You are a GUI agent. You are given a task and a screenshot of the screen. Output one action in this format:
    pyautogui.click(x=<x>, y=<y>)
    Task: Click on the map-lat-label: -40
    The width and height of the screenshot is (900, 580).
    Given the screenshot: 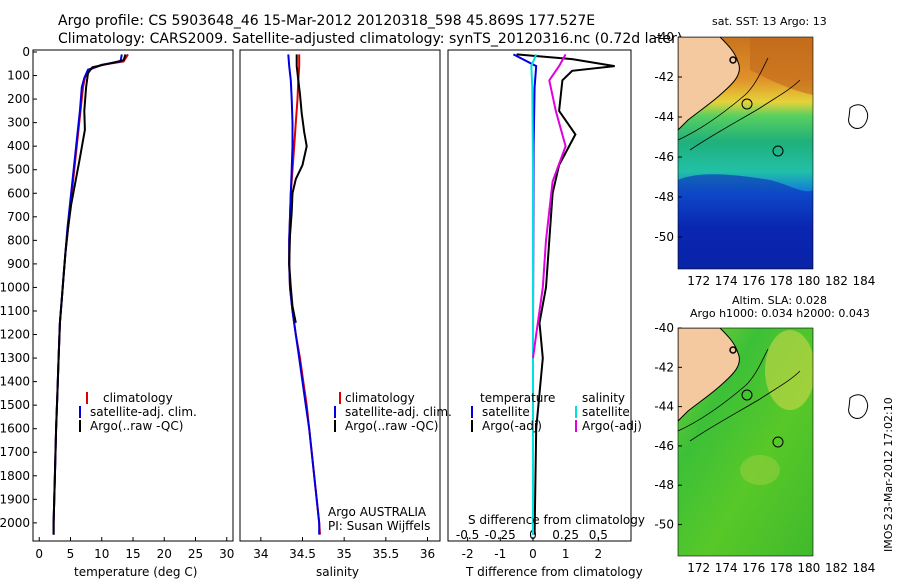 What is the action you would take?
    pyautogui.click(x=664, y=37)
    